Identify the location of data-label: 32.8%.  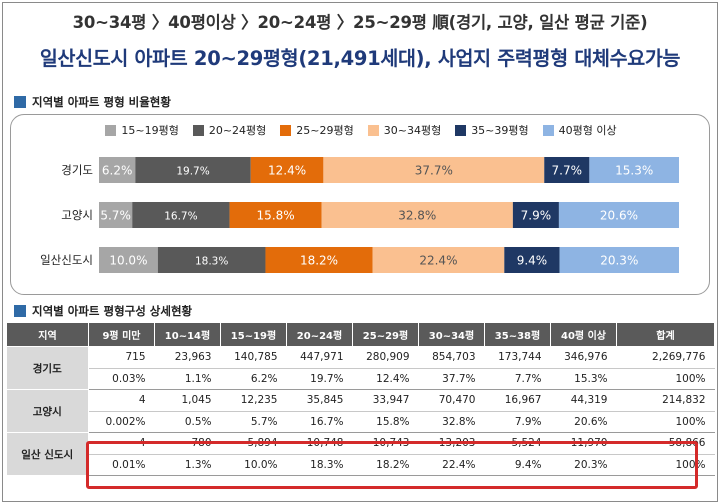
(417, 216).